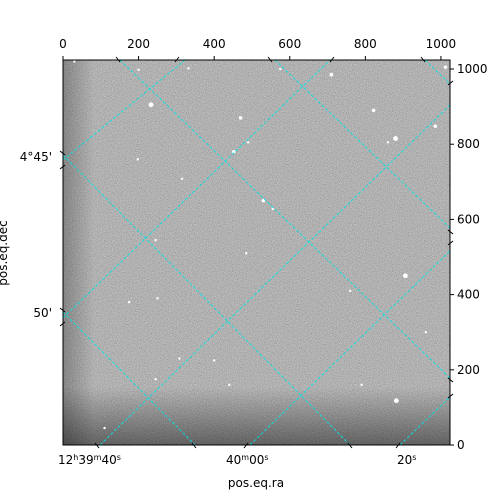 This screenshot has height=500, width=500. I want to click on pixel-y-tick-label-4: 800, so click(468, 144).